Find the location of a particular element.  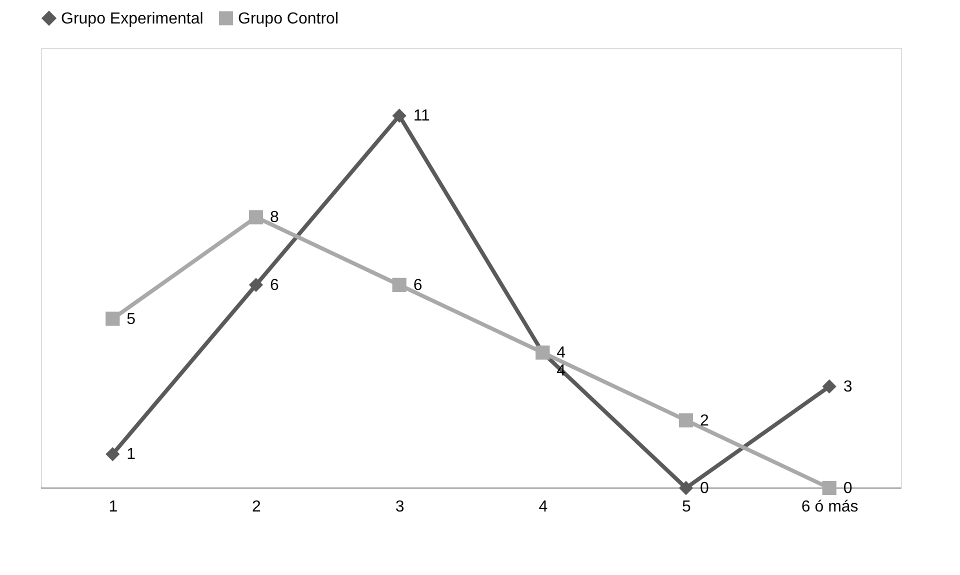

x-tick-label: 5 is located at coordinates (687, 507).